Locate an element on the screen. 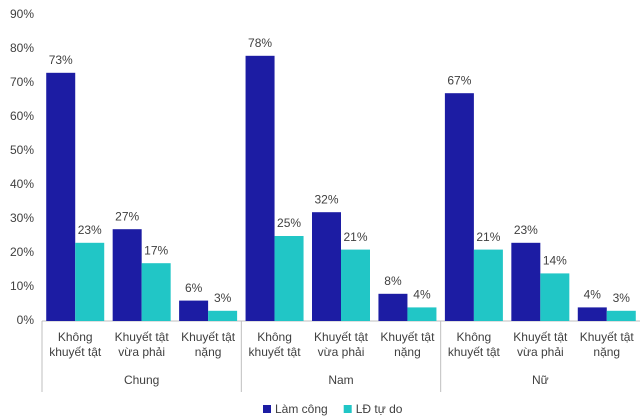  value-label: 73% is located at coordinates (61, 60).